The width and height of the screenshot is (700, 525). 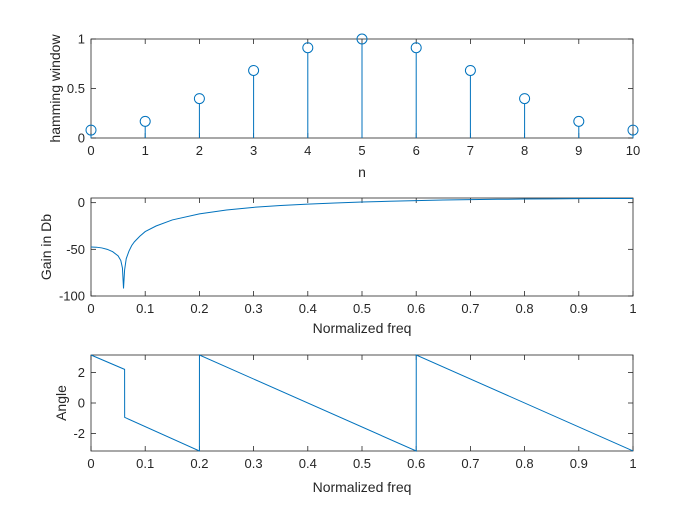 I want to click on y-axis-label: Gain in Db, so click(x=46, y=247).